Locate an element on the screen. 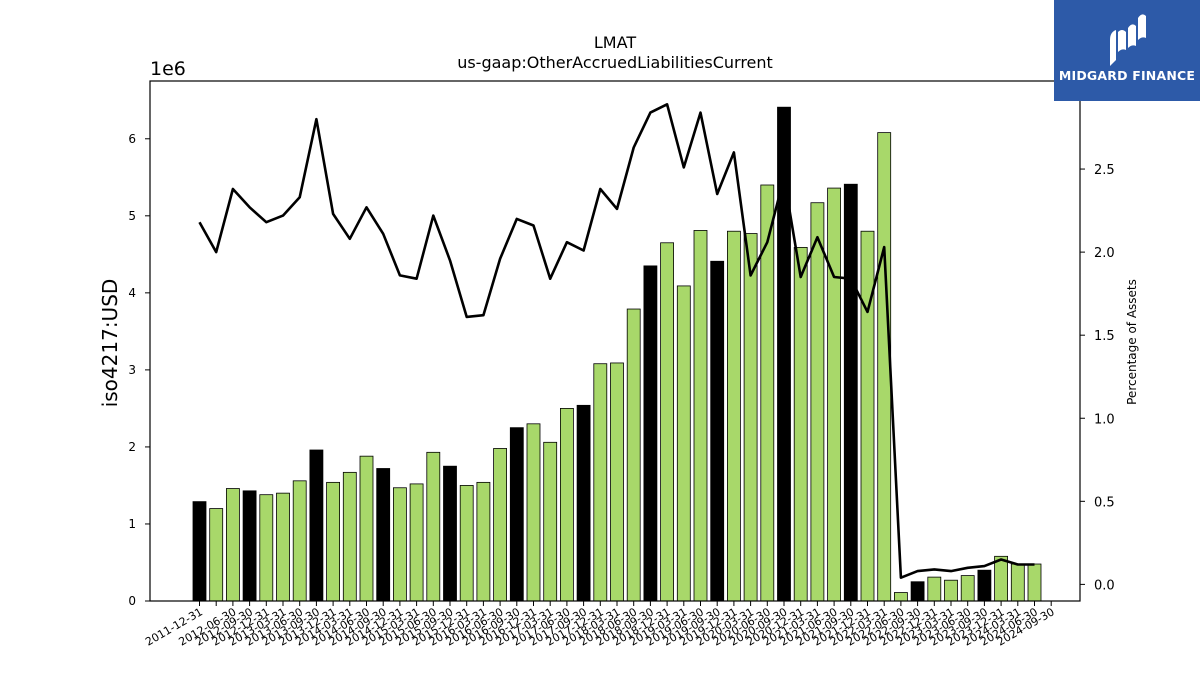 The width and height of the screenshot is (1200, 675). y-offset-label: 1e6 is located at coordinates (168, 69).